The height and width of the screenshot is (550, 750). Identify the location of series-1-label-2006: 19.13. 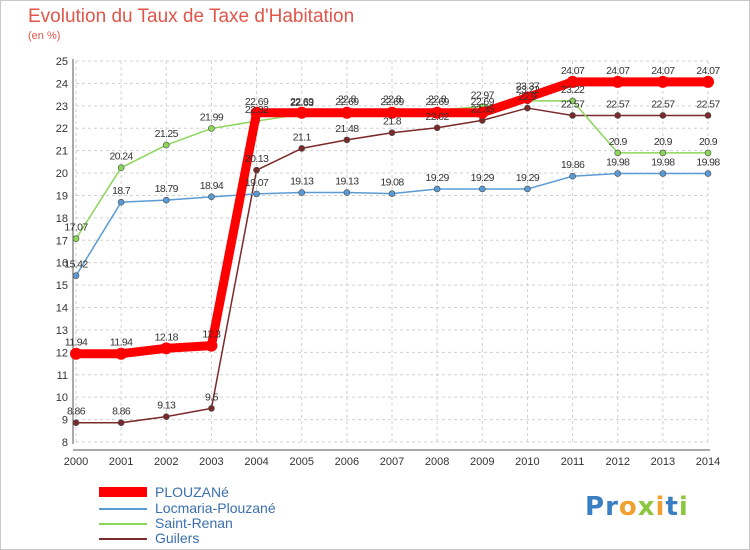
(347, 182).